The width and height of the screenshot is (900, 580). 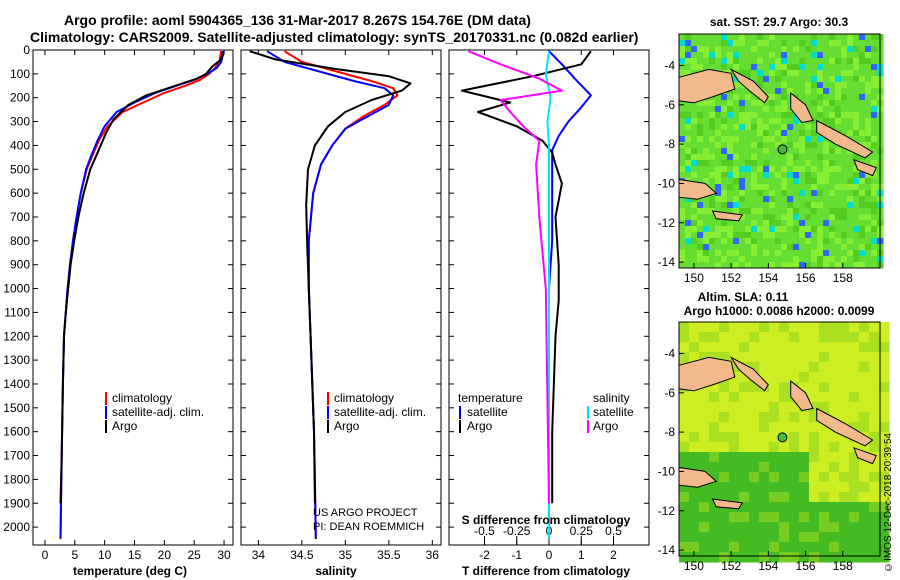 What do you see at coordinates (20, 145) in the screenshot?
I see `depth-tick-label: 400` at bounding box center [20, 145].